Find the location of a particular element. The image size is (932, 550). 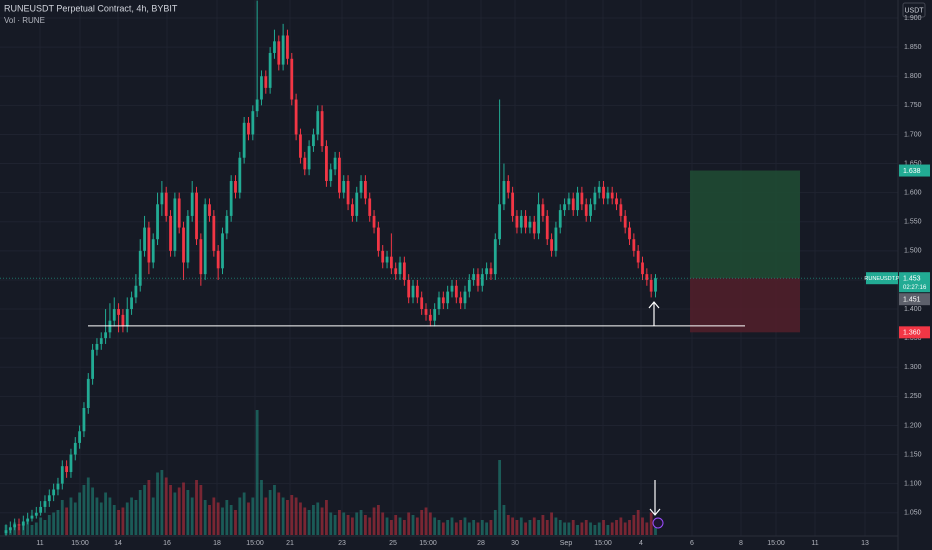

price-label: 1.453 is located at coordinates (912, 279).